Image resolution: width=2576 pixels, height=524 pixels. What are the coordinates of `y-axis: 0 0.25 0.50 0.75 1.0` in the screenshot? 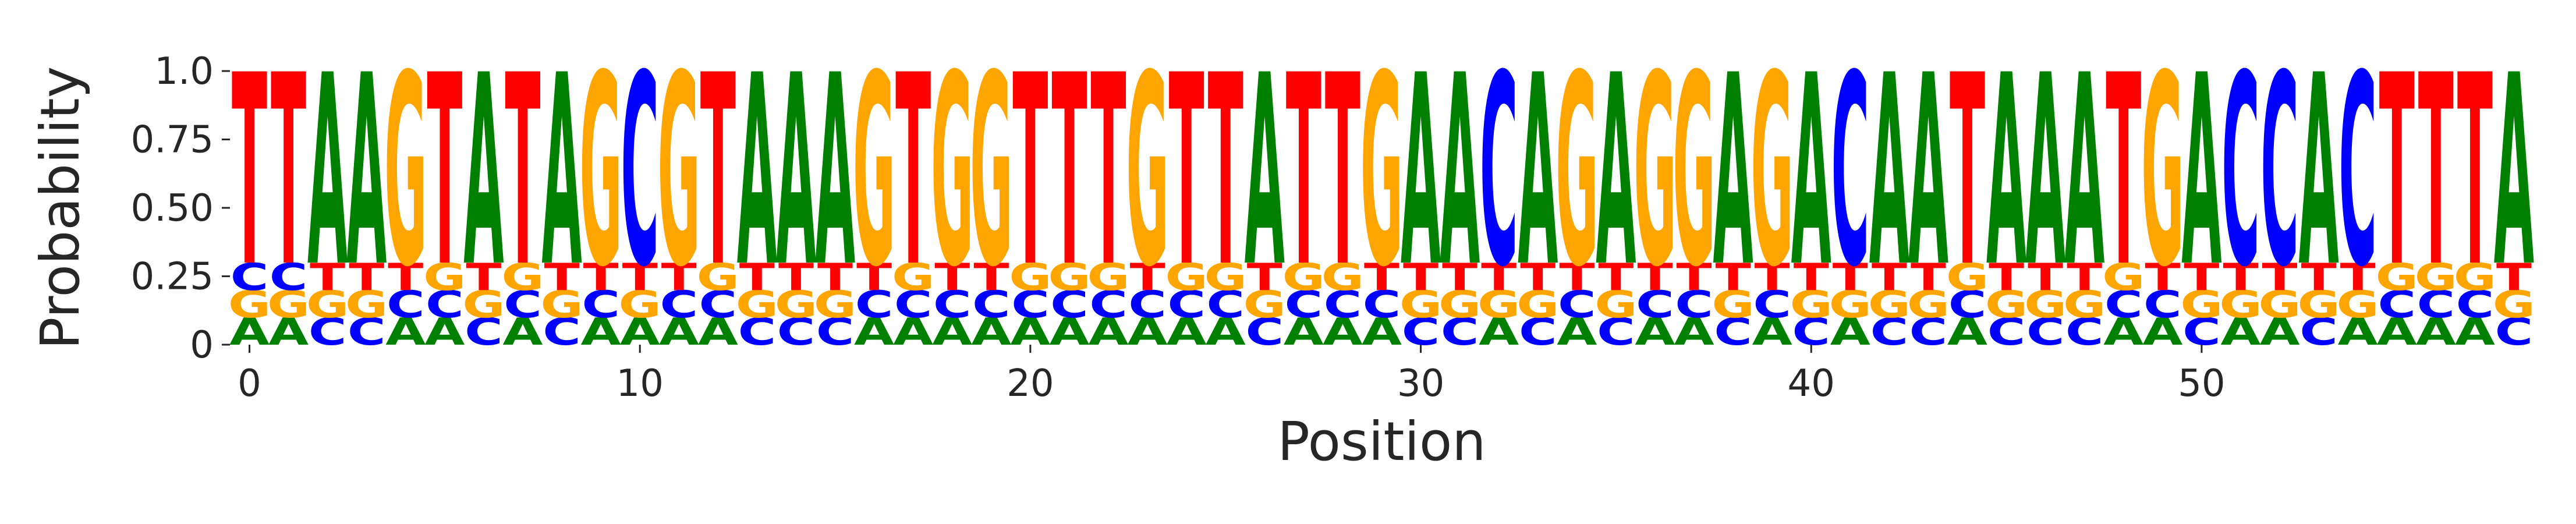 It's located at (180, 208).